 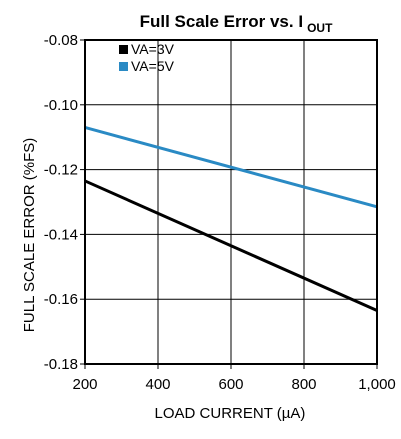 I want to click on y-tick-label-5: -0.18, so click(x=61, y=364).